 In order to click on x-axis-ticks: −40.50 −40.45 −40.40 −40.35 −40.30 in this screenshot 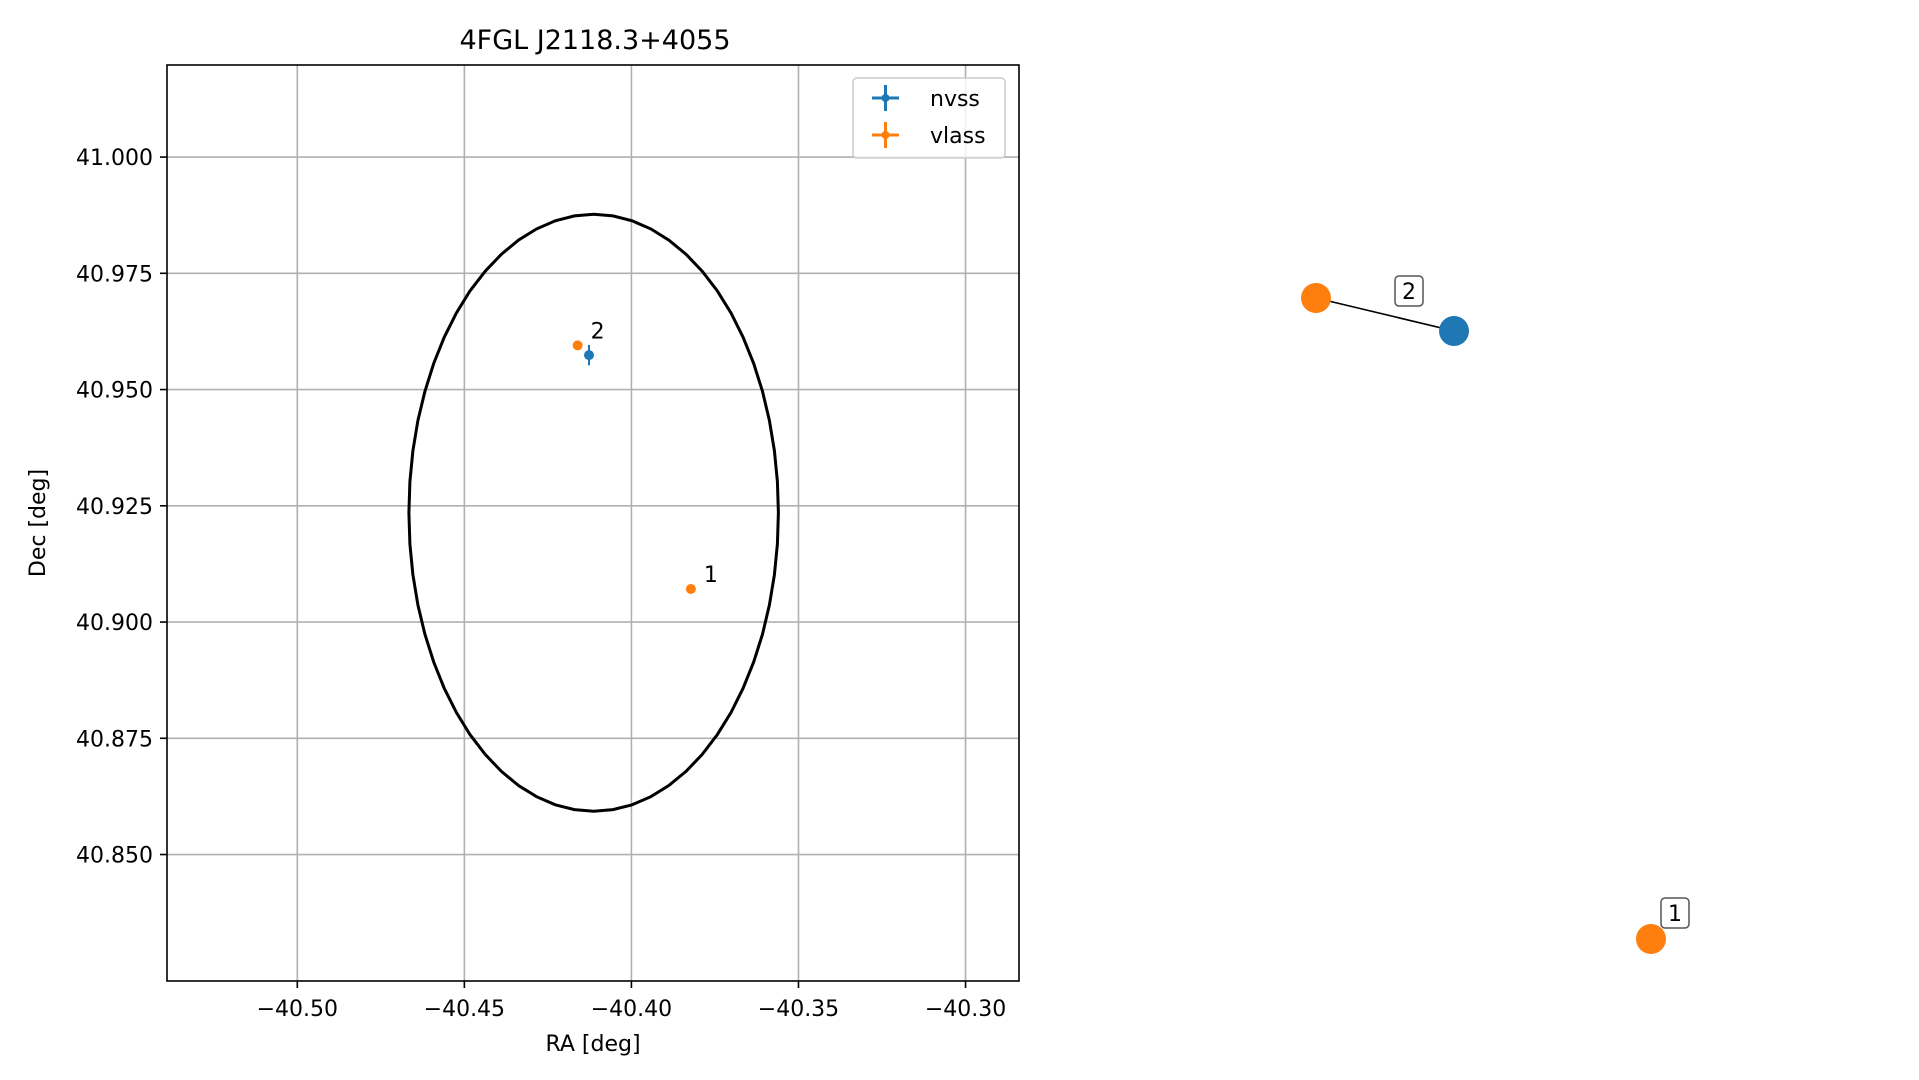, I will do `click(631, 1001)`.